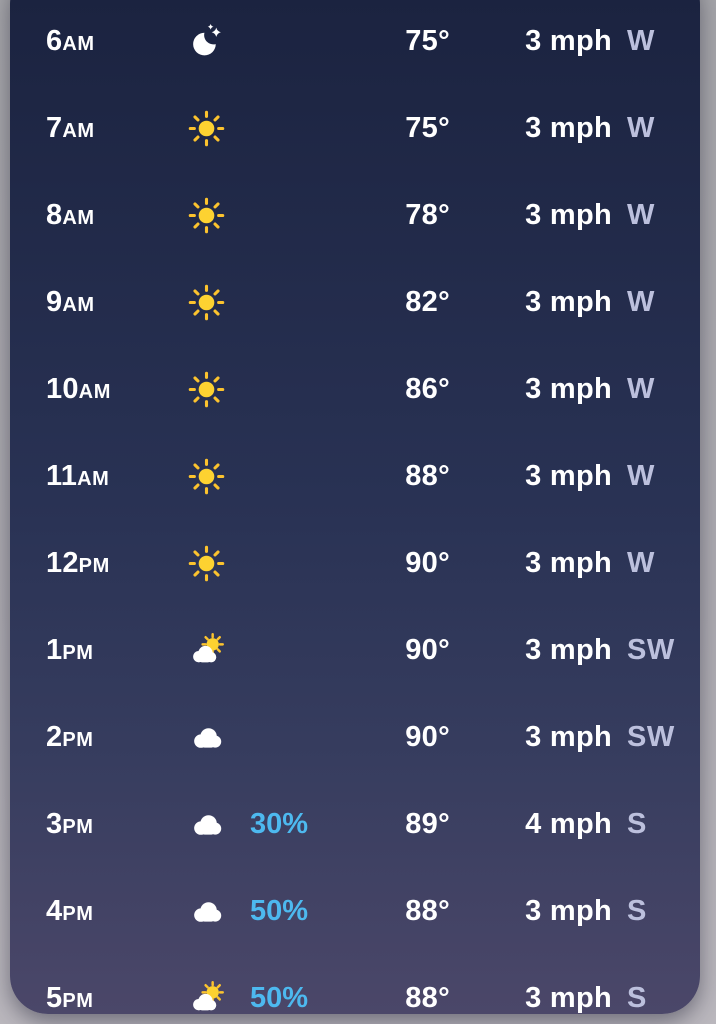  I want to click on hour-number: 11, so click(62, 476).